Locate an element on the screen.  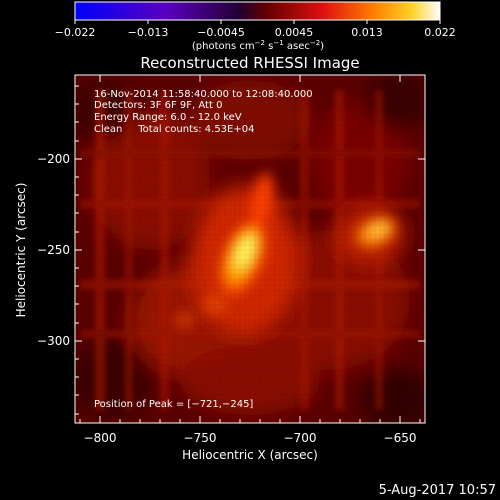
footer-date: 5-Aug-2017 10:57 is located at coordinates (437, 490).